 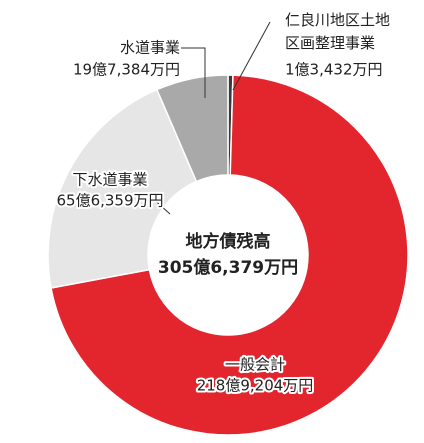 What do you see at coordinates (150, 48) in the screenshot?
I see `category-label: 水道事業` at bounding box center [150, 48].